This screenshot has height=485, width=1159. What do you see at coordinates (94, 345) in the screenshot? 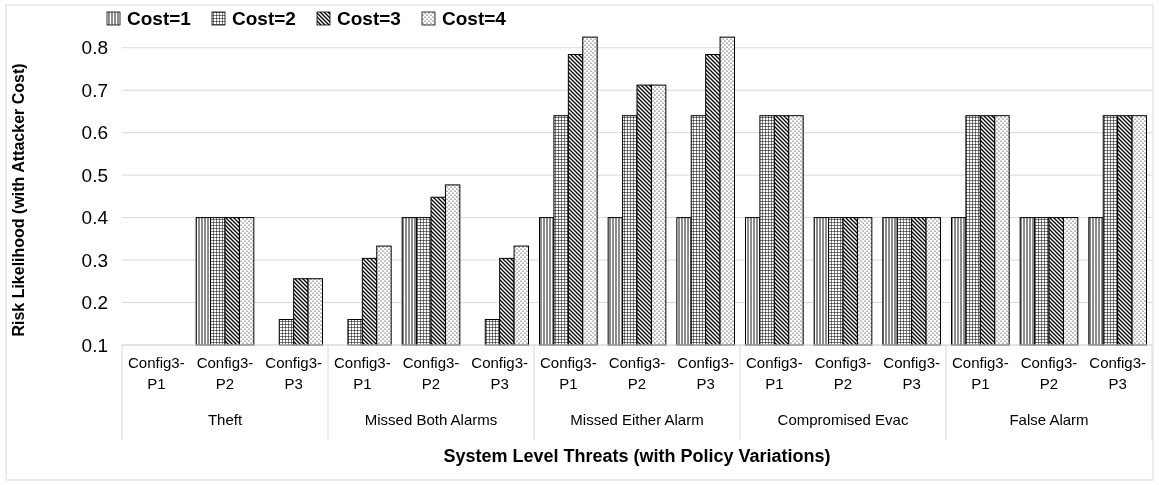
I see `y-tick-label: 0.1` at bounding box center [94, 345].